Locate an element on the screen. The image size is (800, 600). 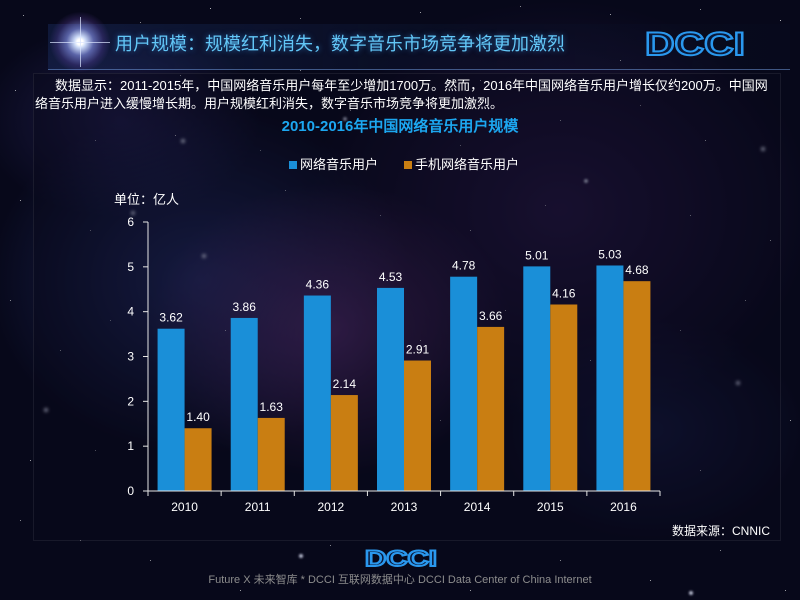
y-tick-label-0: 0 is located at coordinates (130, 491).